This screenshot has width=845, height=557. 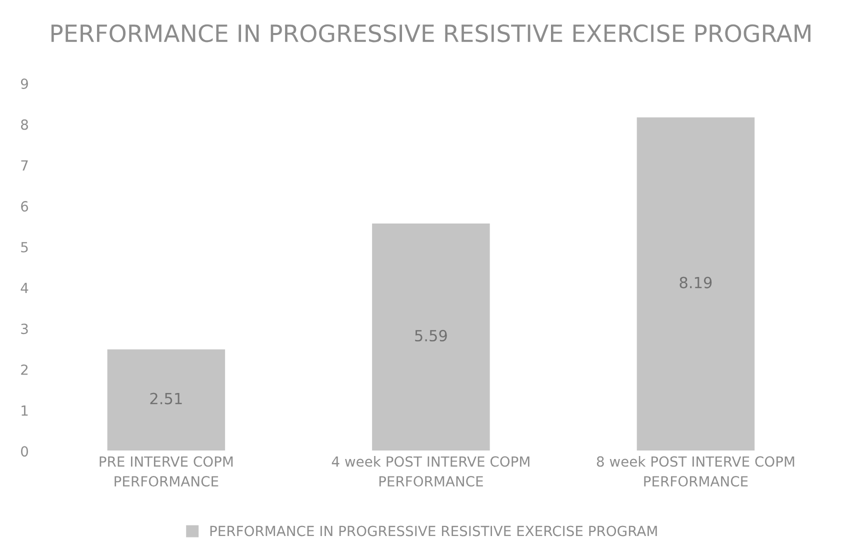 I want to click on x-tick-label: 4 week POST INTERVE COPM PERFORMANCE, so click(x=431, y=471).